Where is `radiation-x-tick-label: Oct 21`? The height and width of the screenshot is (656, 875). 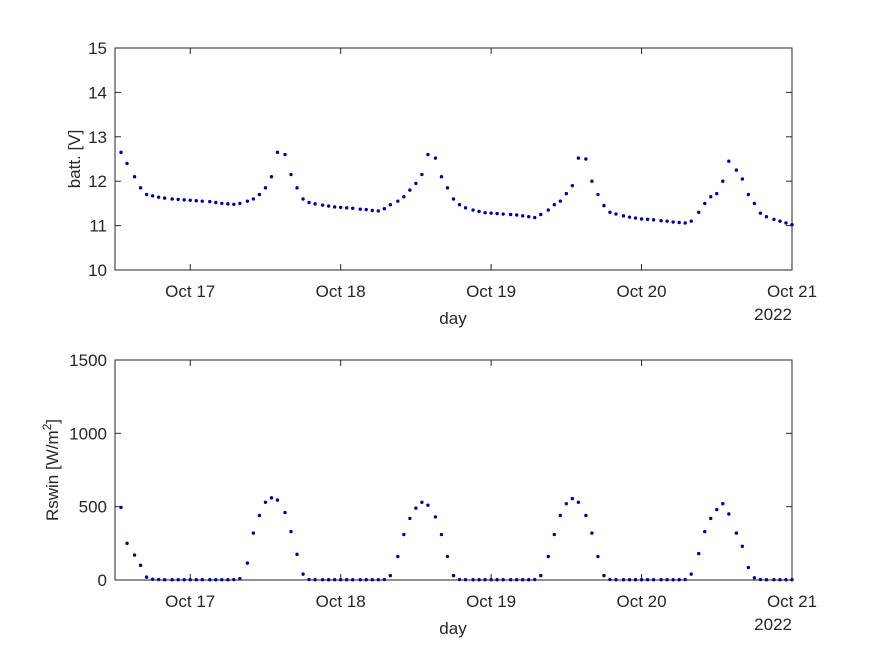
radiation-x-tick-label: Oct 21 is located at coordinates (792, 601).